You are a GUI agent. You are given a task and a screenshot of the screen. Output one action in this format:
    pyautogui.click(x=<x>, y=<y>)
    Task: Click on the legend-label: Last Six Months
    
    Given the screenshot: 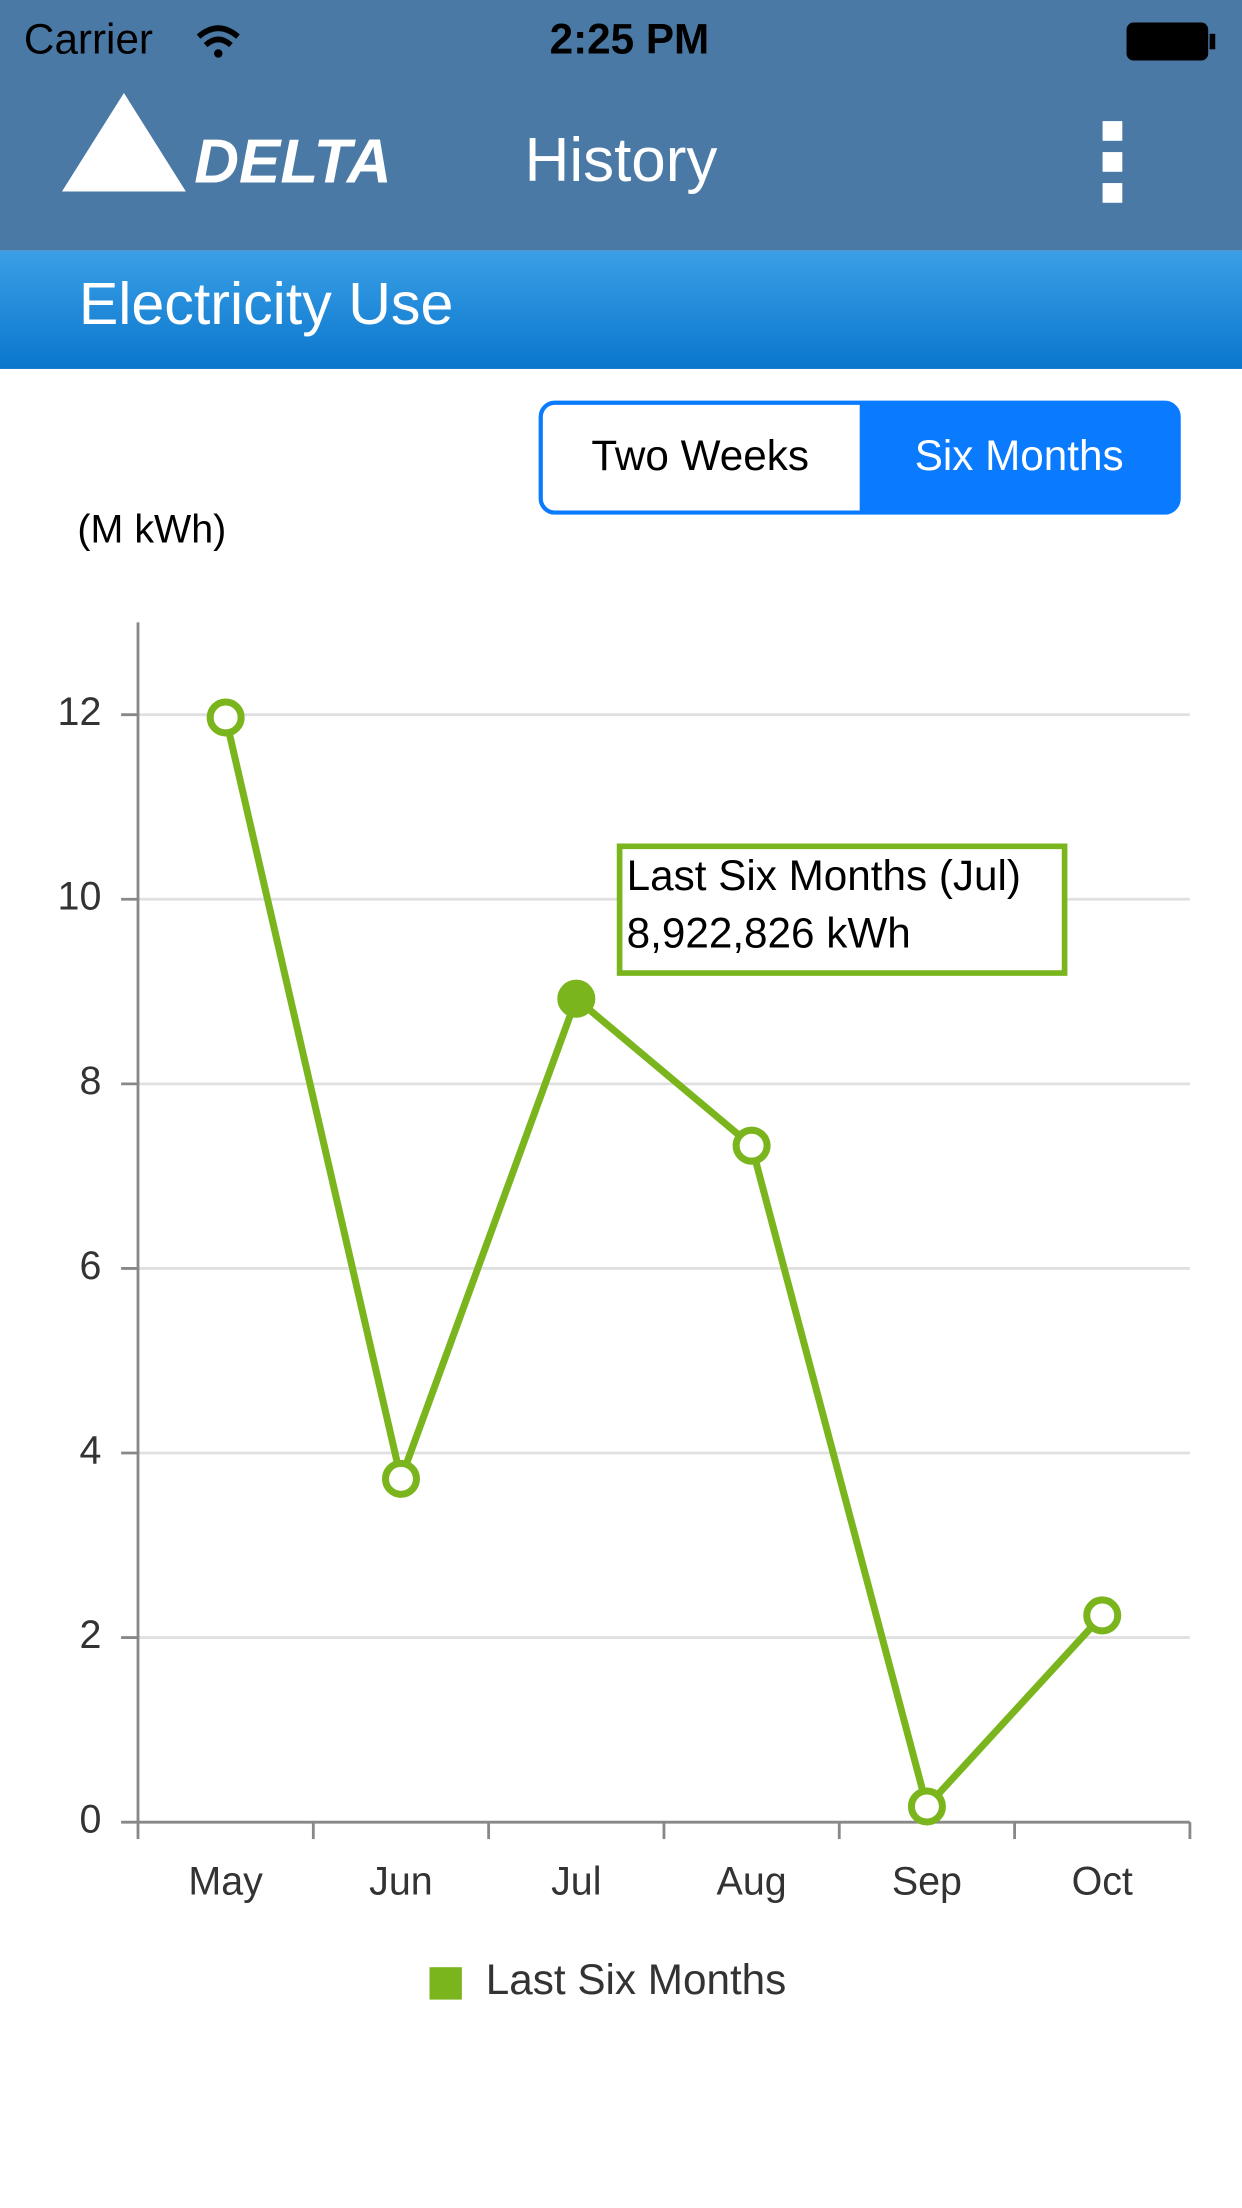 What is the action you would take?
    pyautogui.click(x=636, y=1979)
    